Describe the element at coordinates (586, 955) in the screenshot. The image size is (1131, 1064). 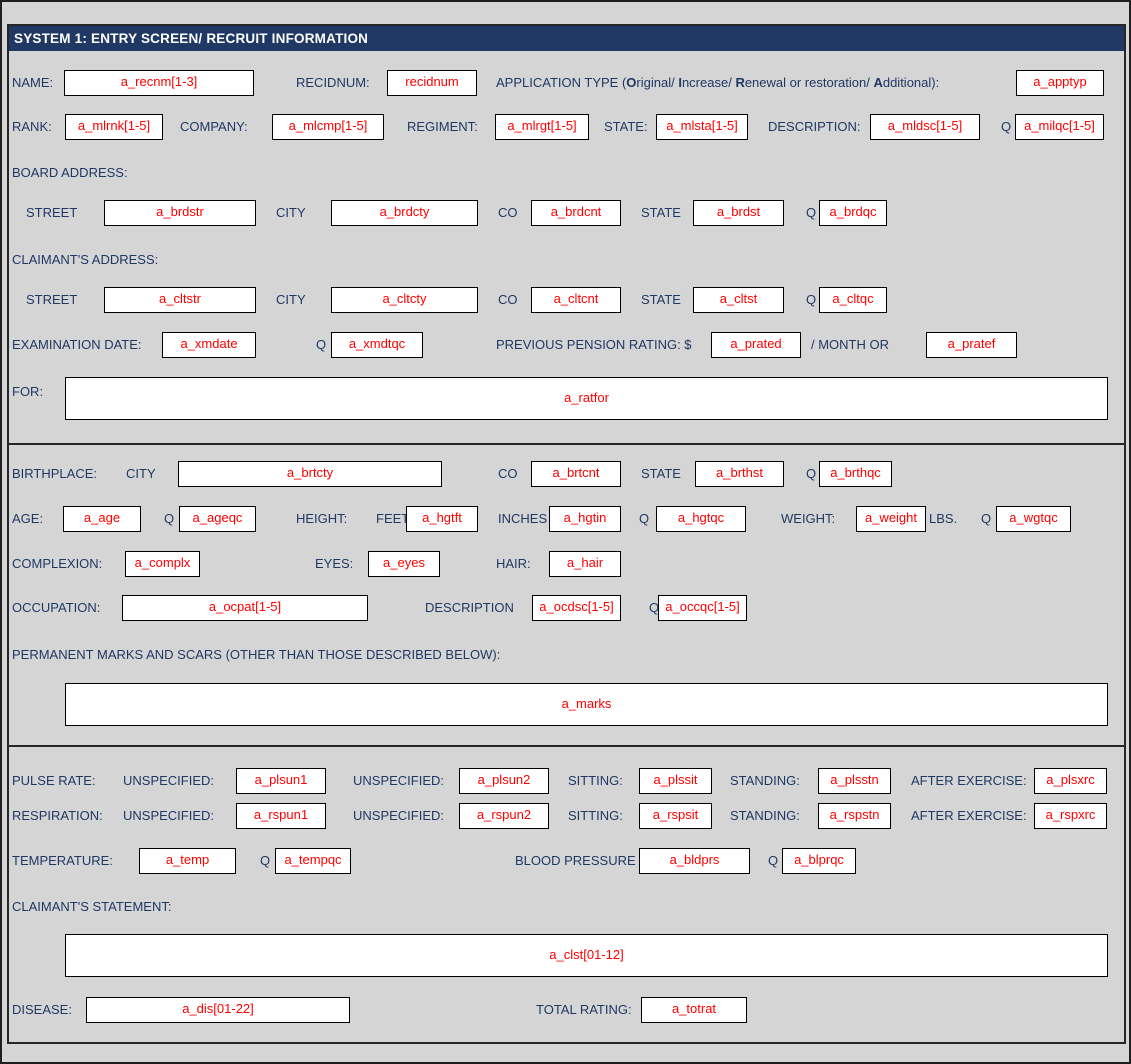
I see `claimant-statement-field: a_clst[01-12]` at that location.